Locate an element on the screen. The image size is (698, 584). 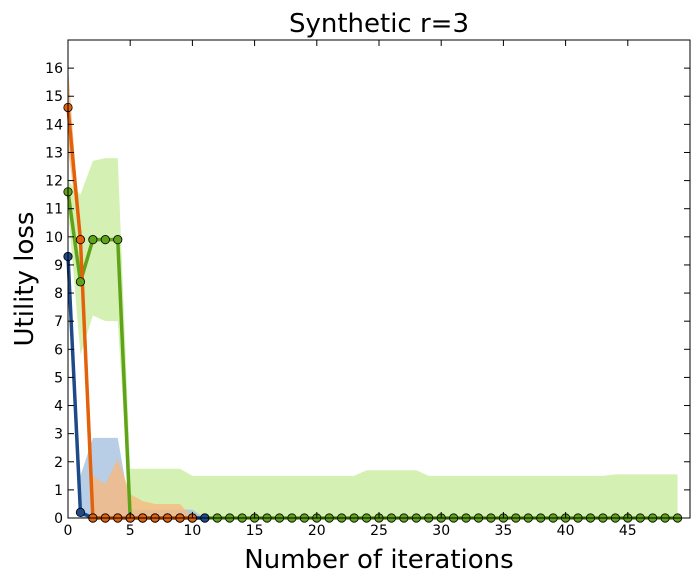
x-tick-label: 5 is located at coordinates (130, 531).